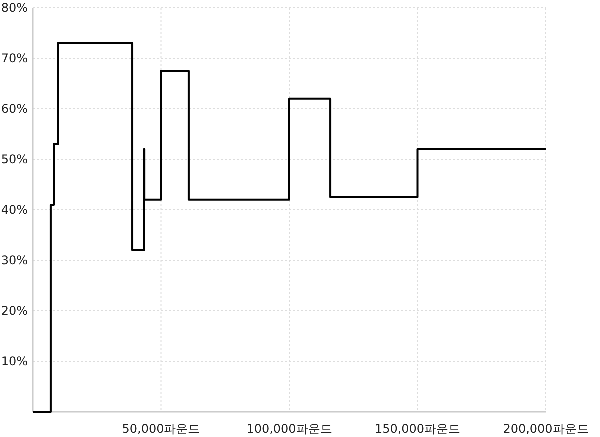 Image resolution: width=600 pixels, height=437 pixels. Describe the element at coordinates (14, 8) in the screenshot. I see `y-tick-label: 80%` at that location.